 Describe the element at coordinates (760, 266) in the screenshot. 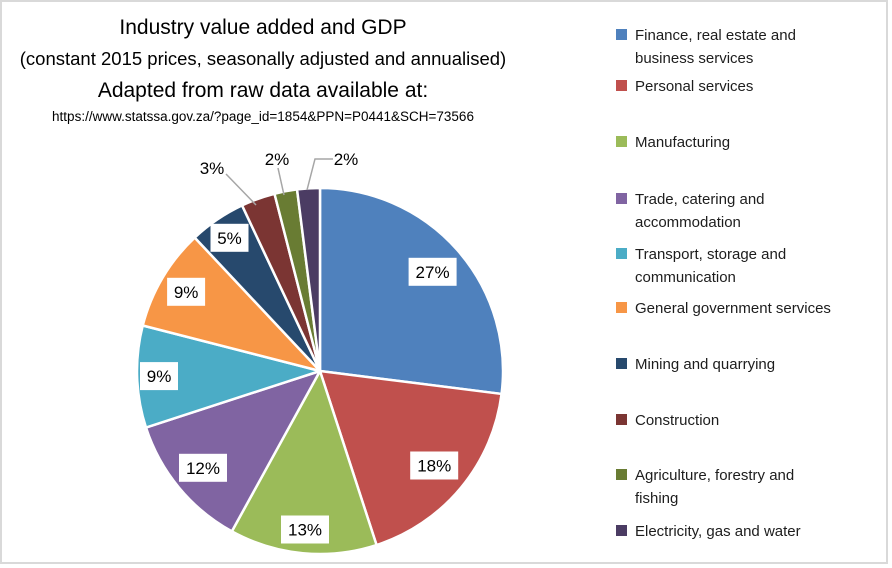

I see `legend-label: Transport, storage and communication` at that location.